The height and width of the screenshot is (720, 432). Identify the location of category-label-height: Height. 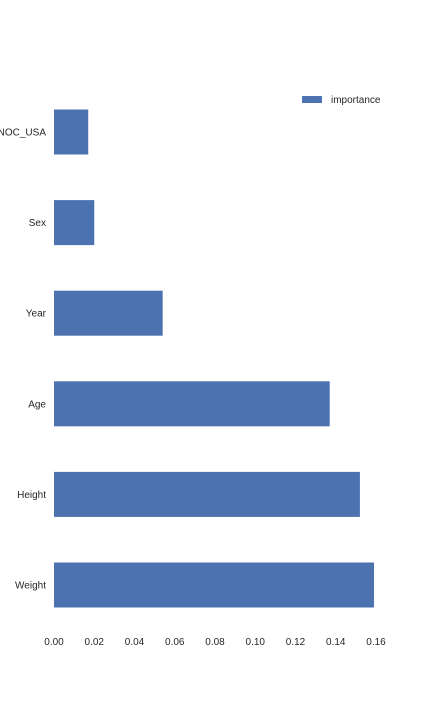
(31, 495).